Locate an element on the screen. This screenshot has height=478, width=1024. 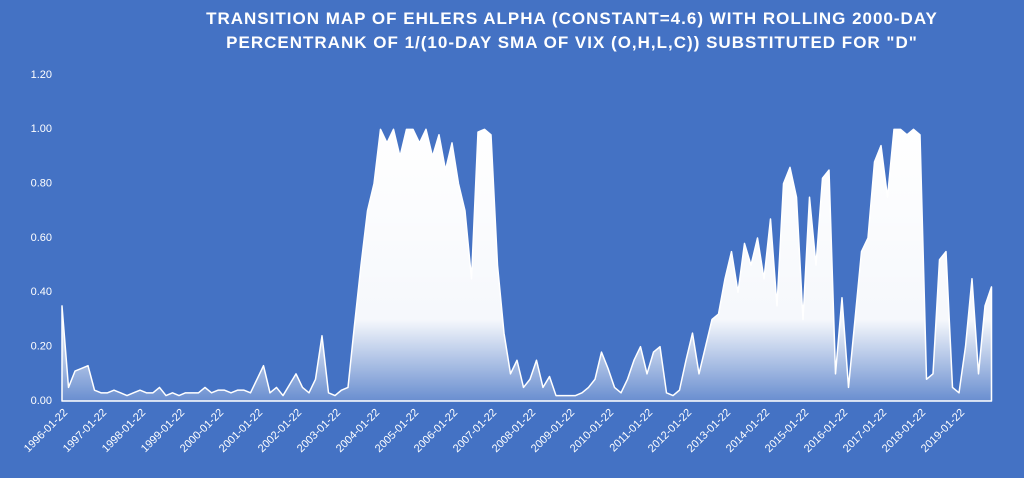
y-tick-label: 0.40 is located at coordinates (41, 292).